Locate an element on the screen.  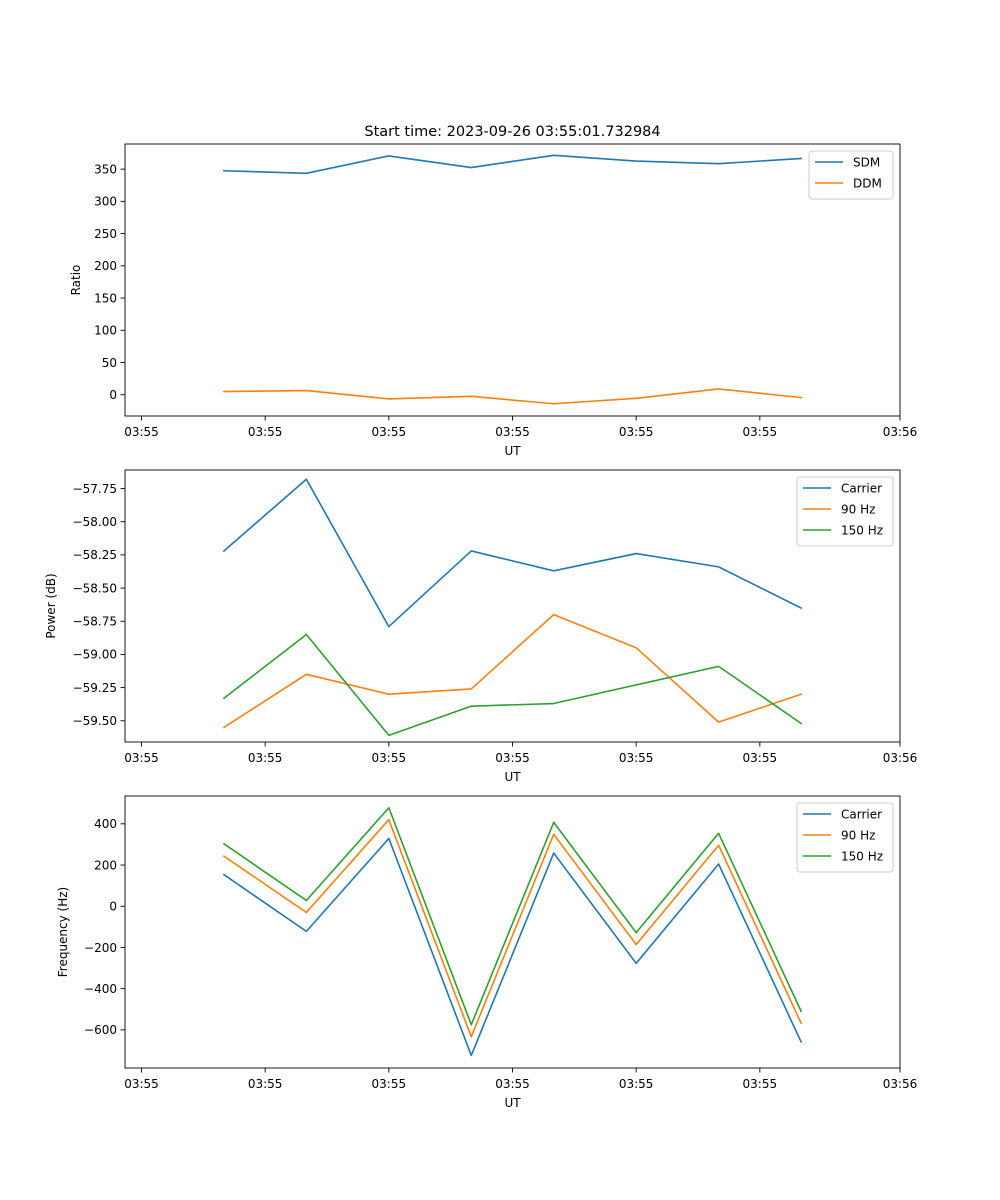
y-axis-label: Frequency (Hz) is located at coordinates (63, 932).